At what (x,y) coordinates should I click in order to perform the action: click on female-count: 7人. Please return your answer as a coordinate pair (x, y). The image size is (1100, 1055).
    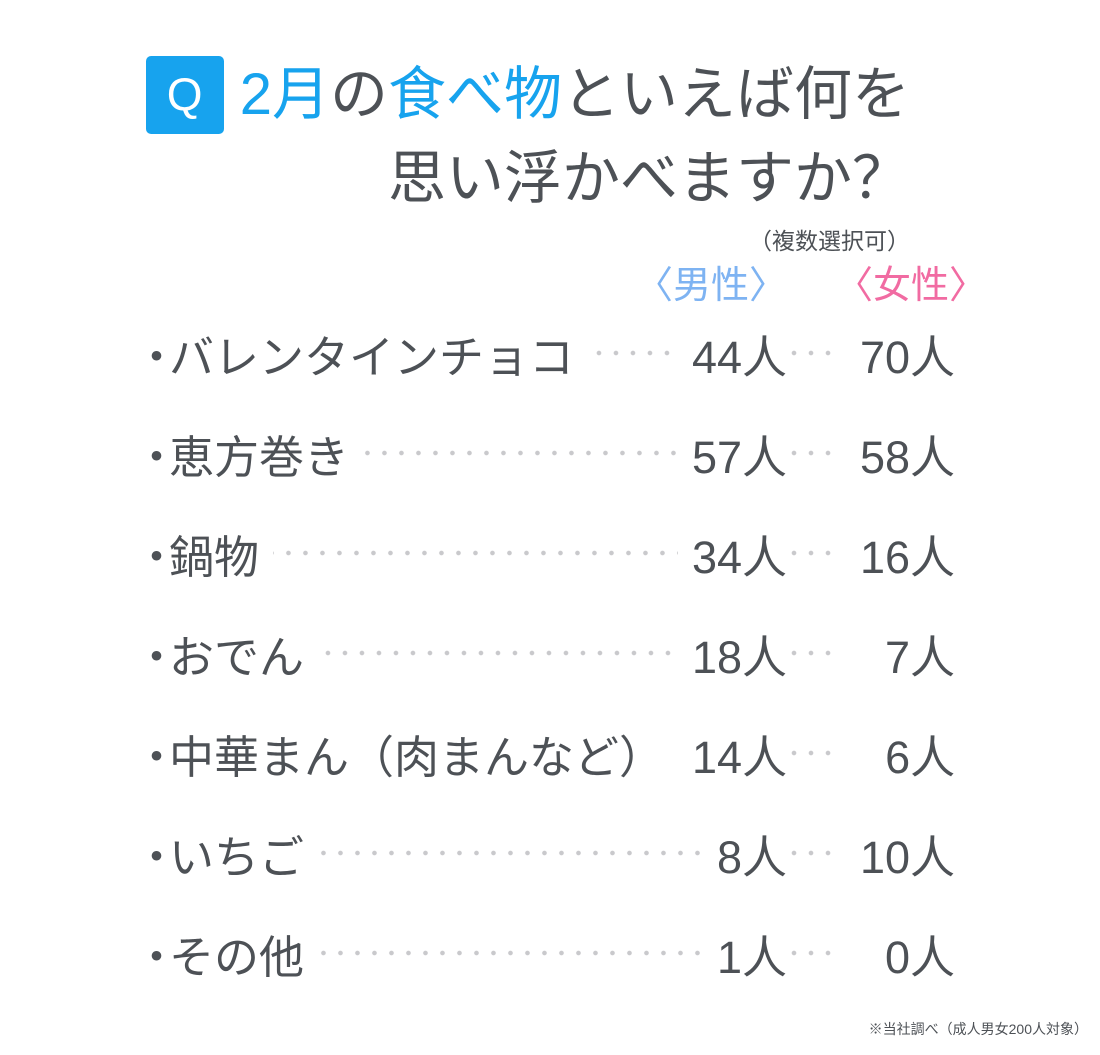
    Looking at the image, I should click on (919, 657).